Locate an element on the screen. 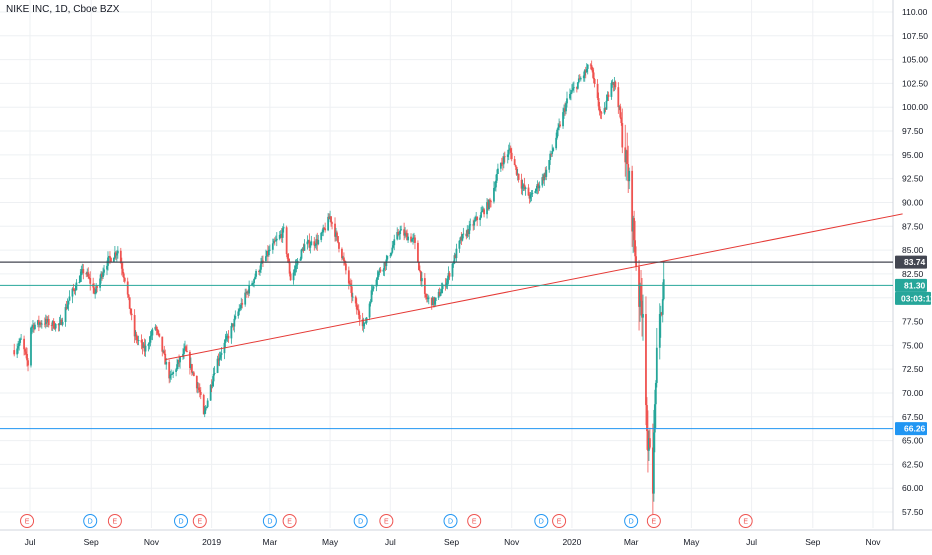 The width and height of the screenshot is (932, 555). countdown-tag is located at coordinates (913, 298).